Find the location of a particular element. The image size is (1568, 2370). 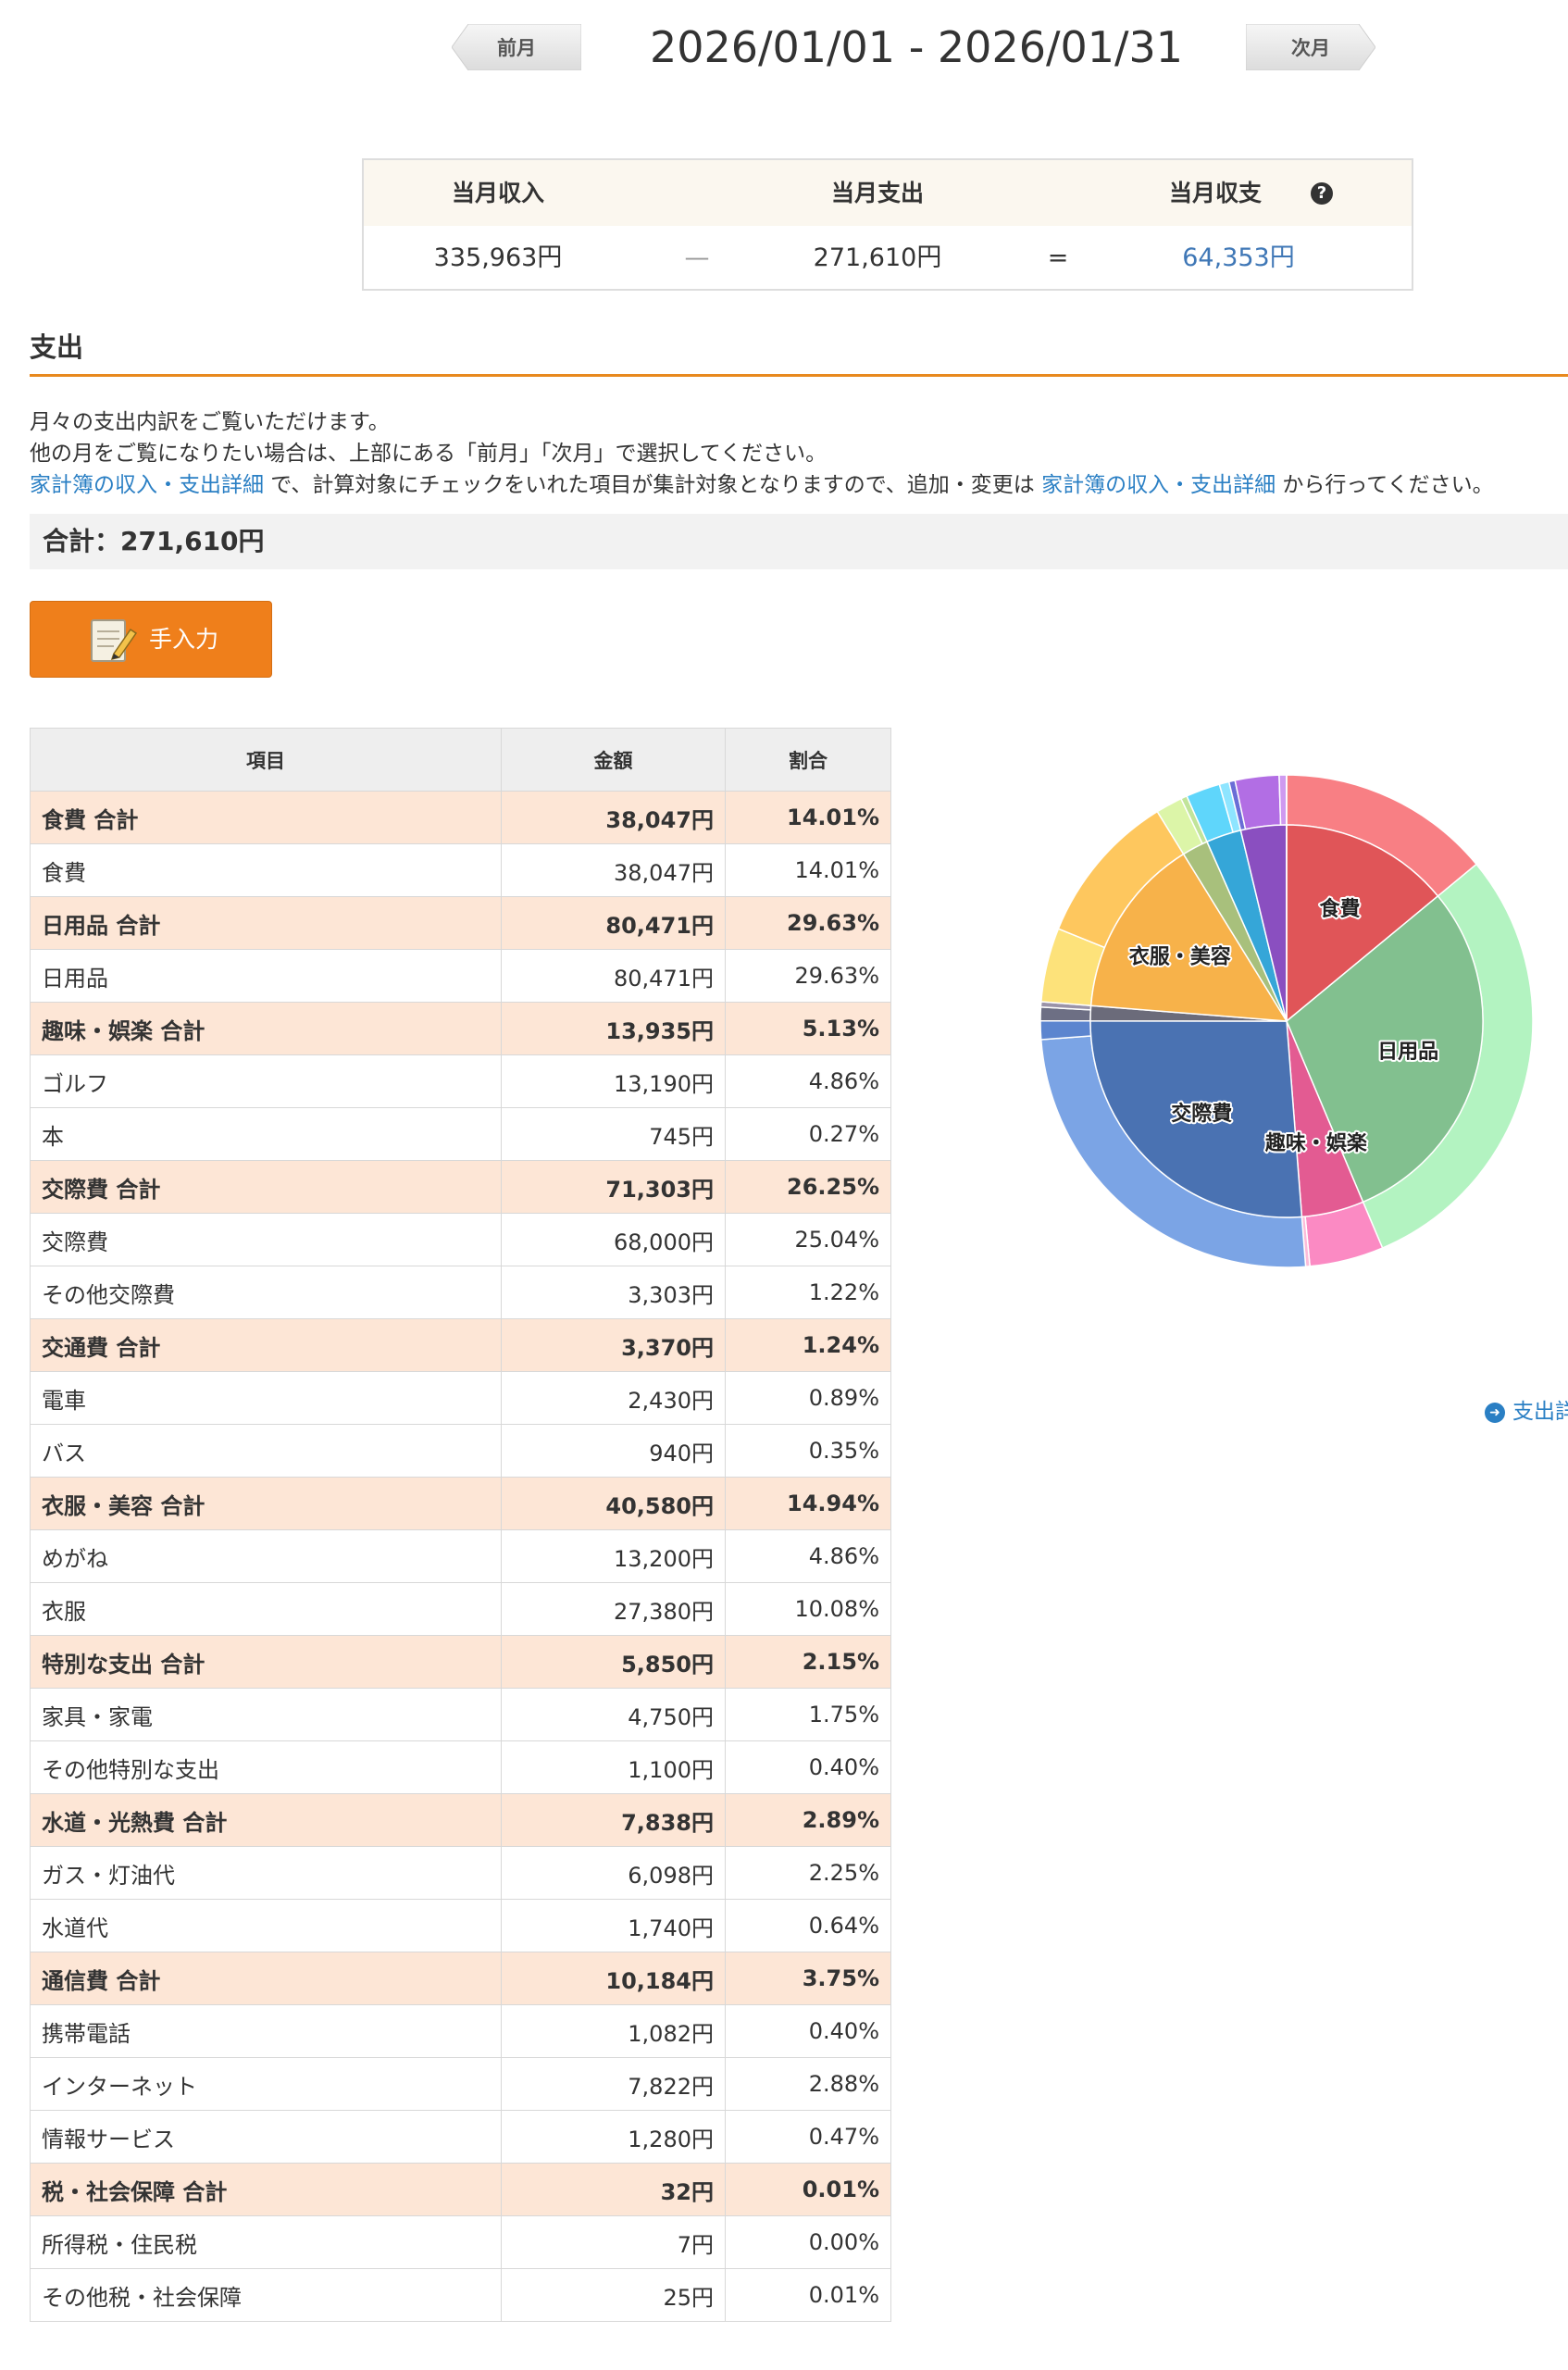

item-name-cell: 交通費 合計 is located at coordinates (266, 1345).